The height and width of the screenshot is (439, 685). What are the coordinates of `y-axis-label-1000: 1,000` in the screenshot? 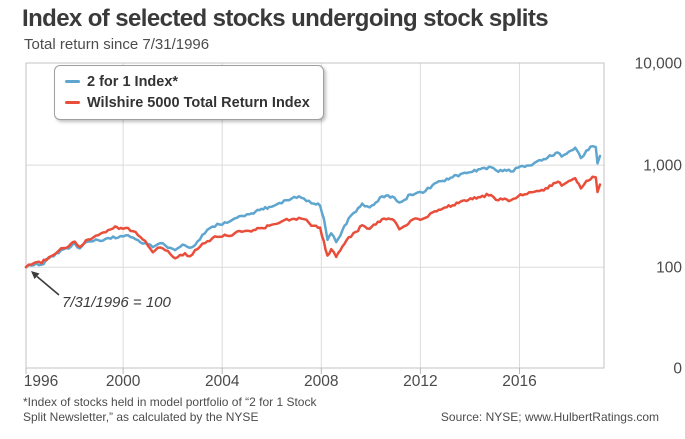 It's located at (662, 166).